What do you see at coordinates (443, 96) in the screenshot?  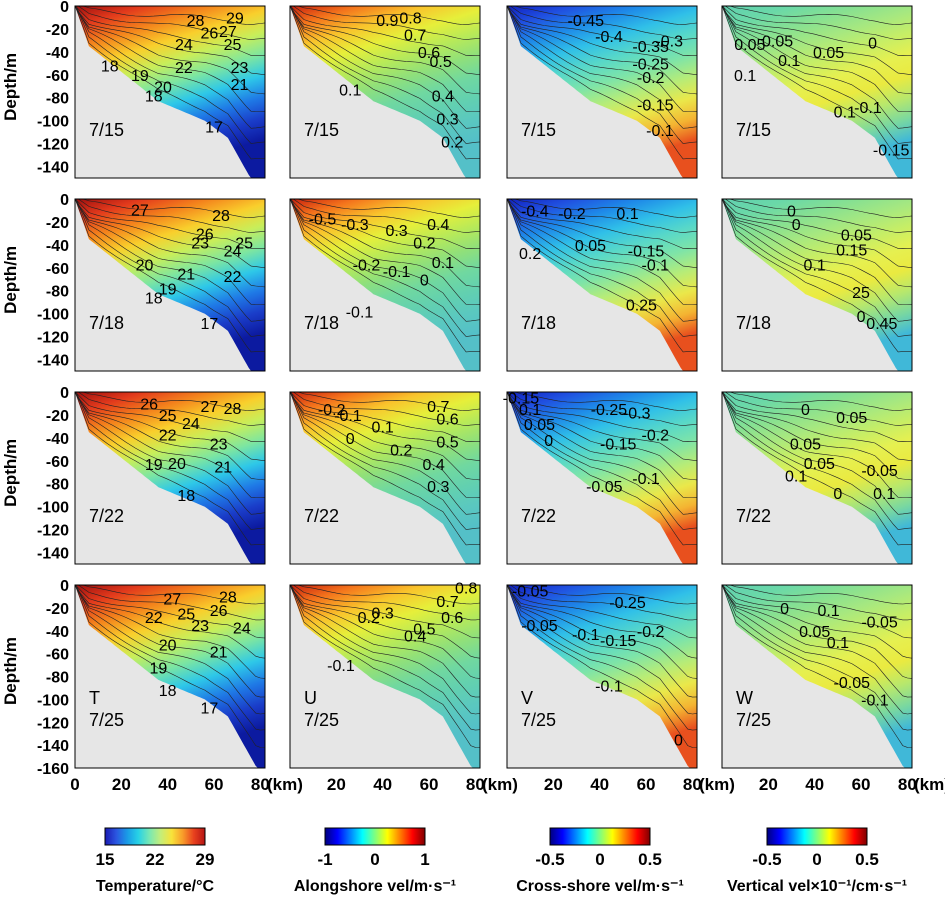 I see `contour-label: 0.4` at bounding box center [443, 96].